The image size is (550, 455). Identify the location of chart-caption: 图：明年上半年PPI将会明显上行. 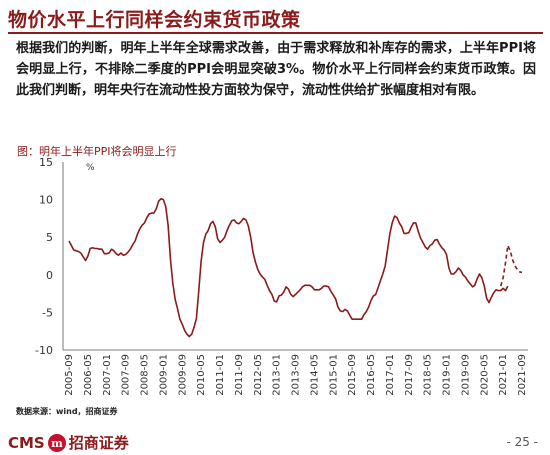
(97, 151).